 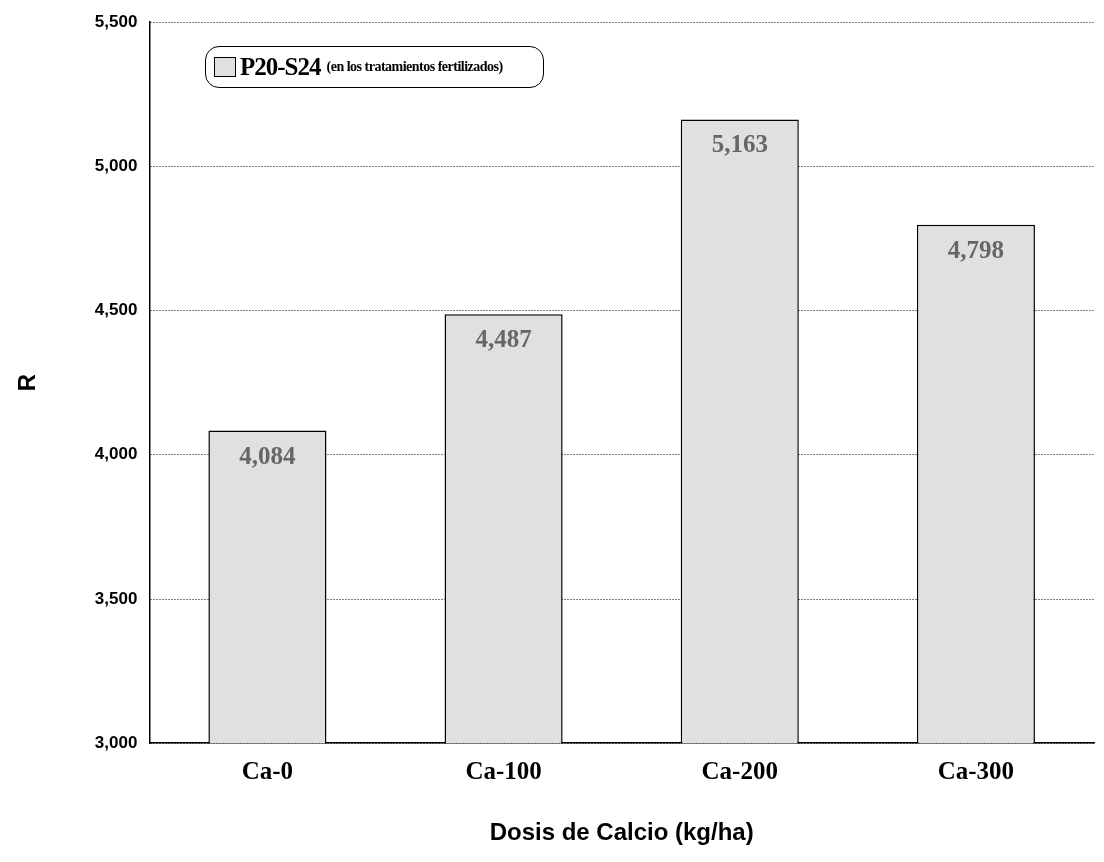 I want to click on legend-label: P20-S24 (en los tratamientos fertilizados), so click(x=371, y=67).